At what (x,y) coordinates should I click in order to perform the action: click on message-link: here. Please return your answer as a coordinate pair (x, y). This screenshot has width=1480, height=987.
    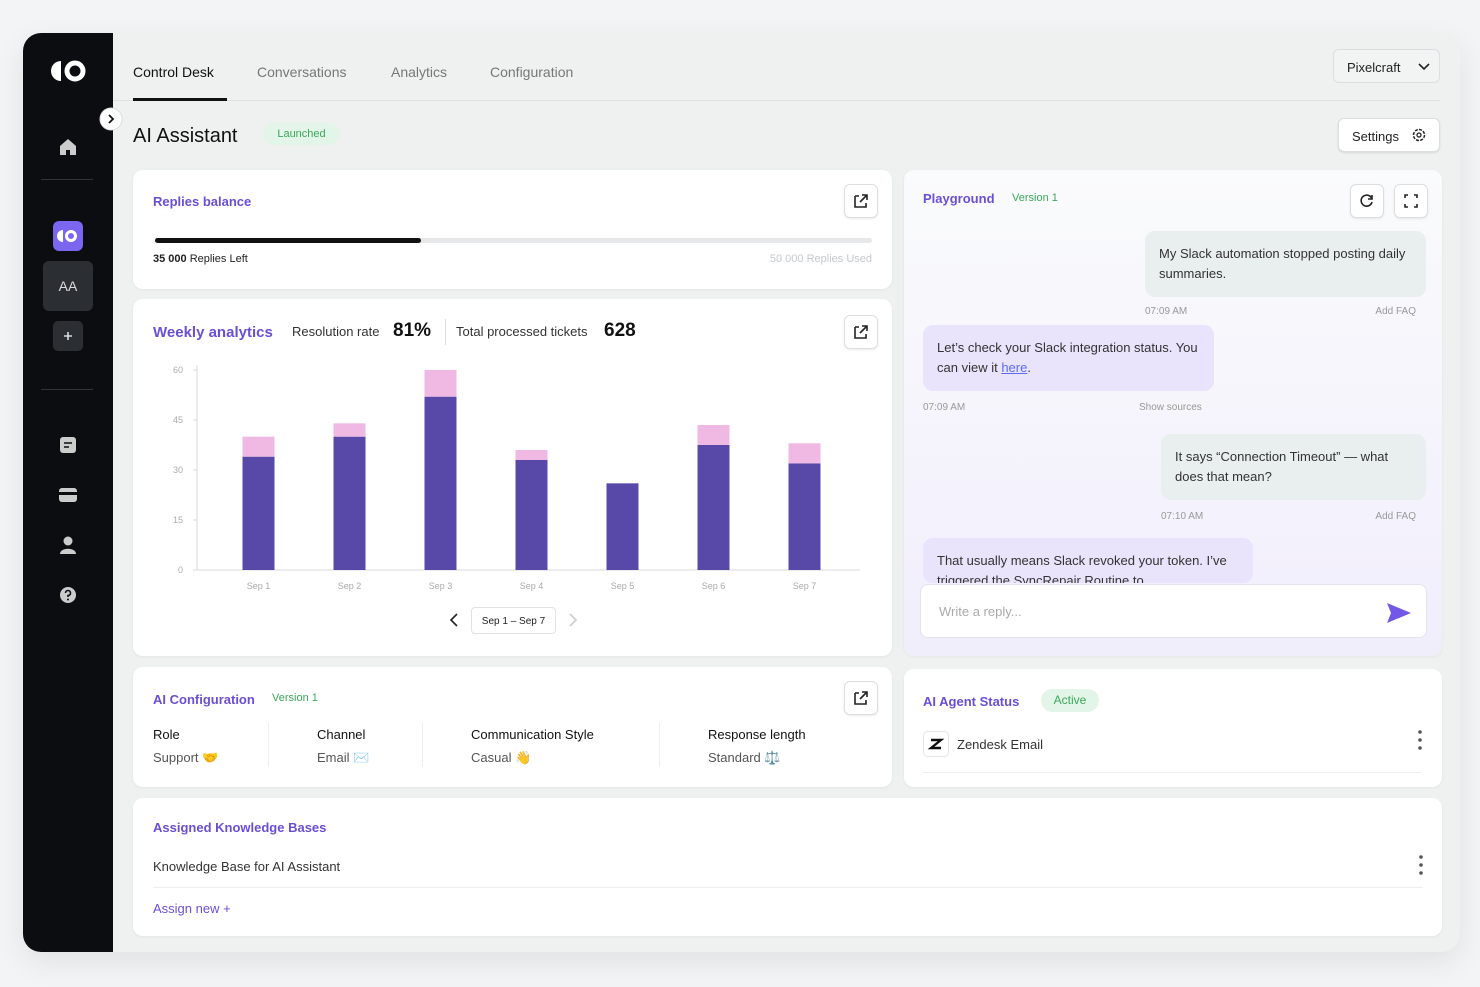
    Looking at the image, I should click on (1014, 367).